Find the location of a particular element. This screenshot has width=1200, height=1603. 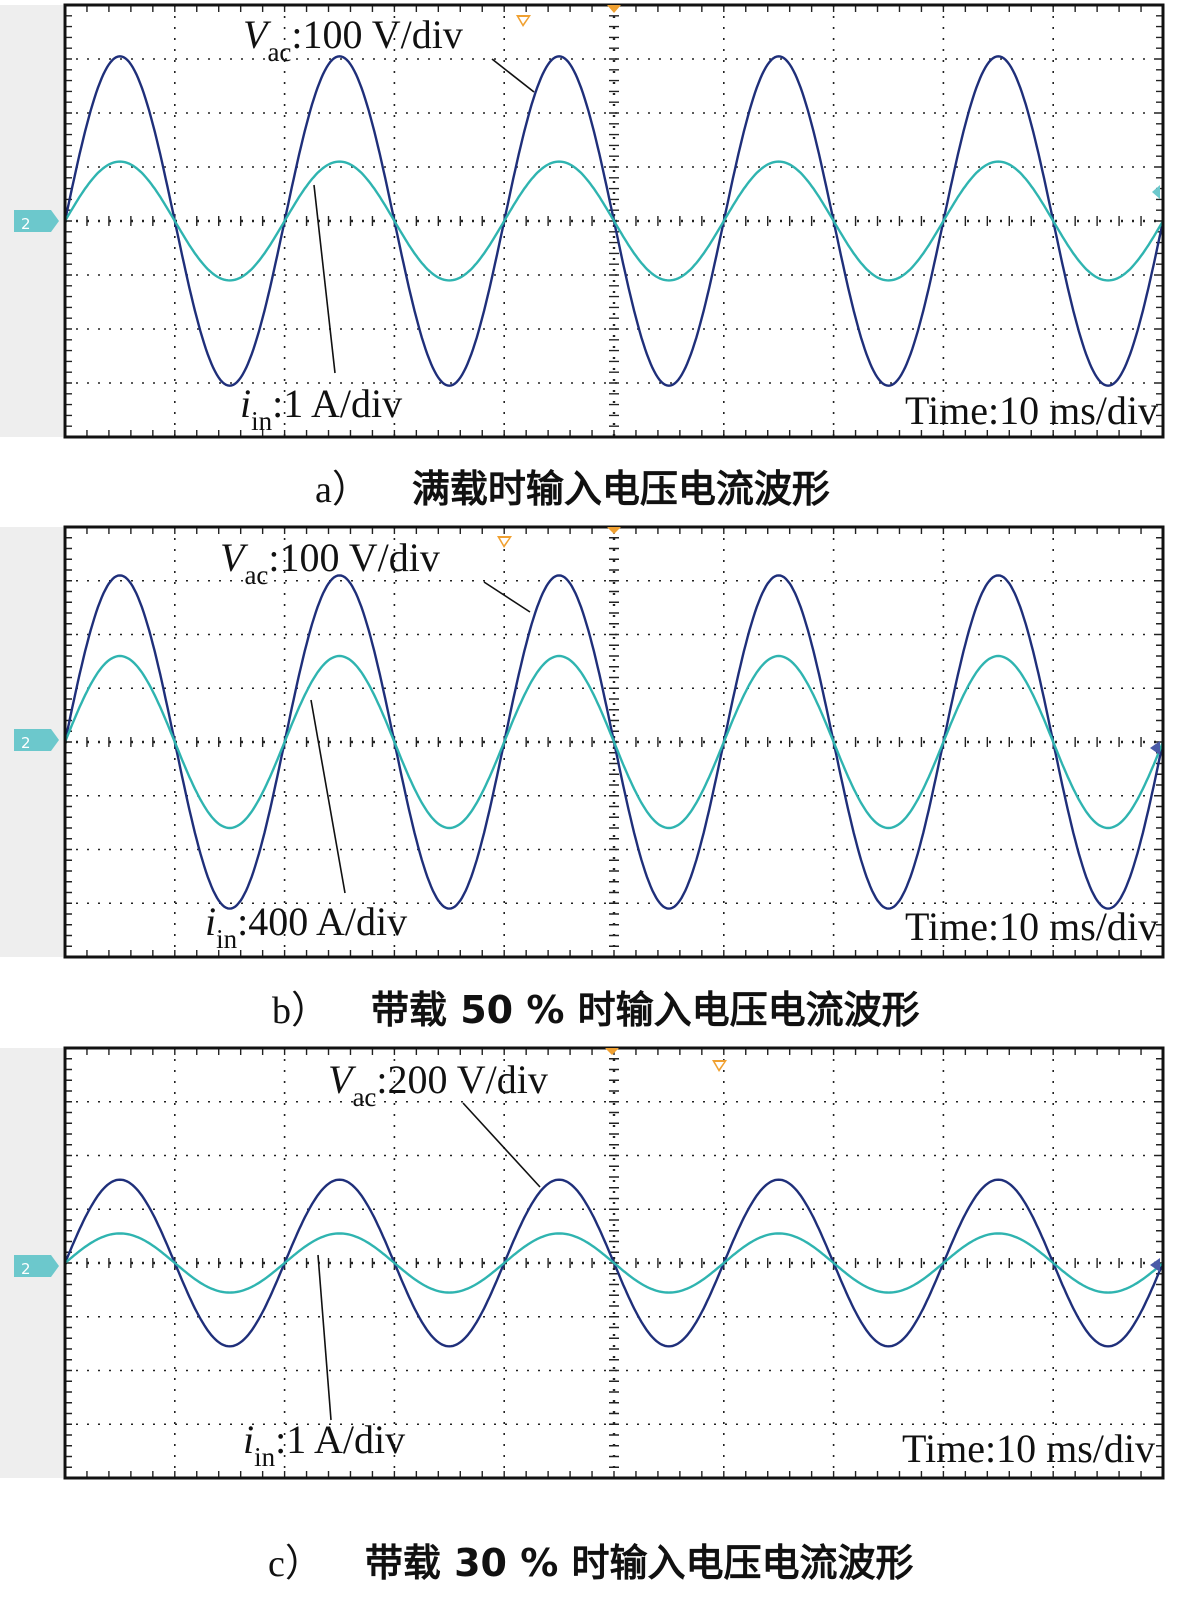

vac-label: Vac:200 V/div is located at coordinates (438, 1084).